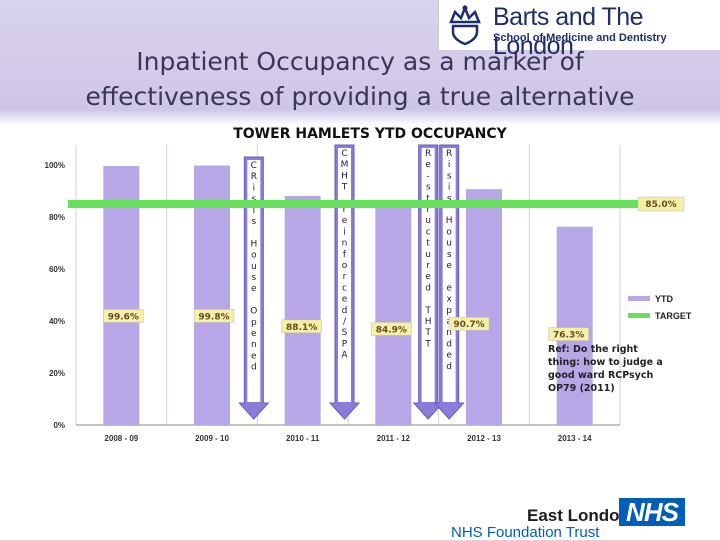  I want to click on x-tick-label: 2013 - 14, so click(575, 438).